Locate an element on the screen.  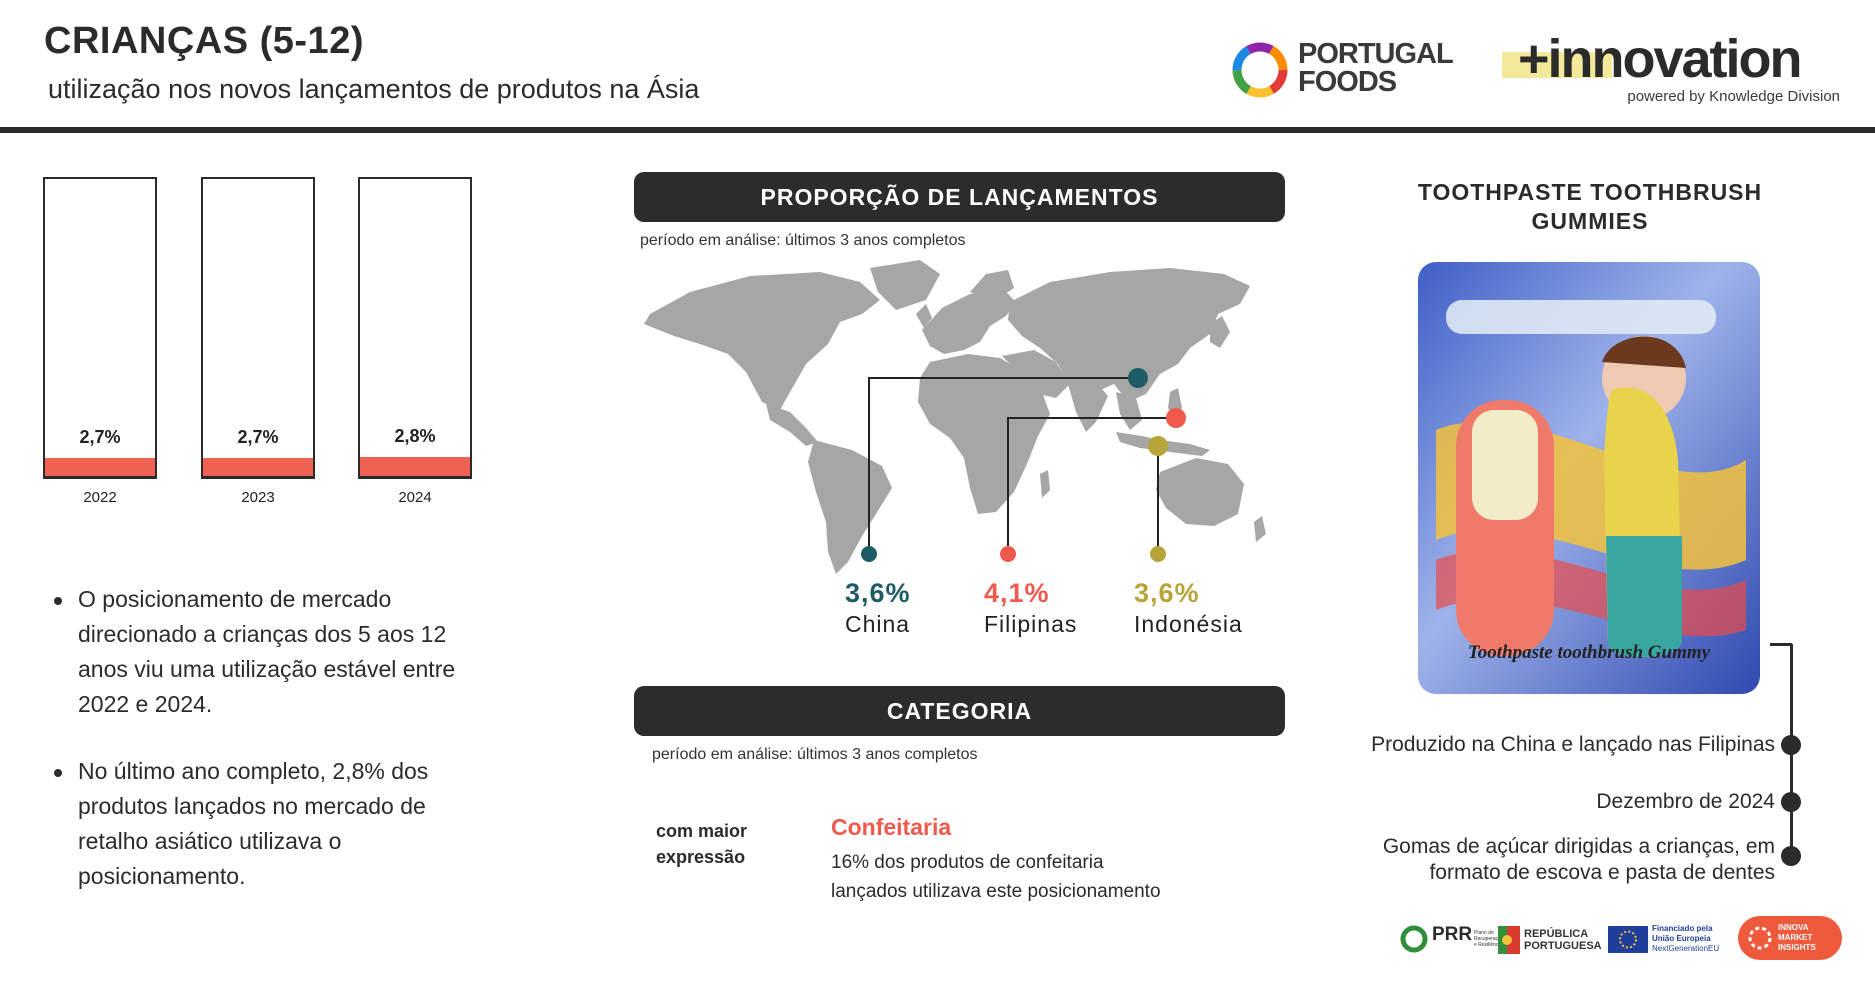
bar-chart: 2,7% 2022 2,7% 2023 2,8% 2024 is located at coordinates (236, 253).